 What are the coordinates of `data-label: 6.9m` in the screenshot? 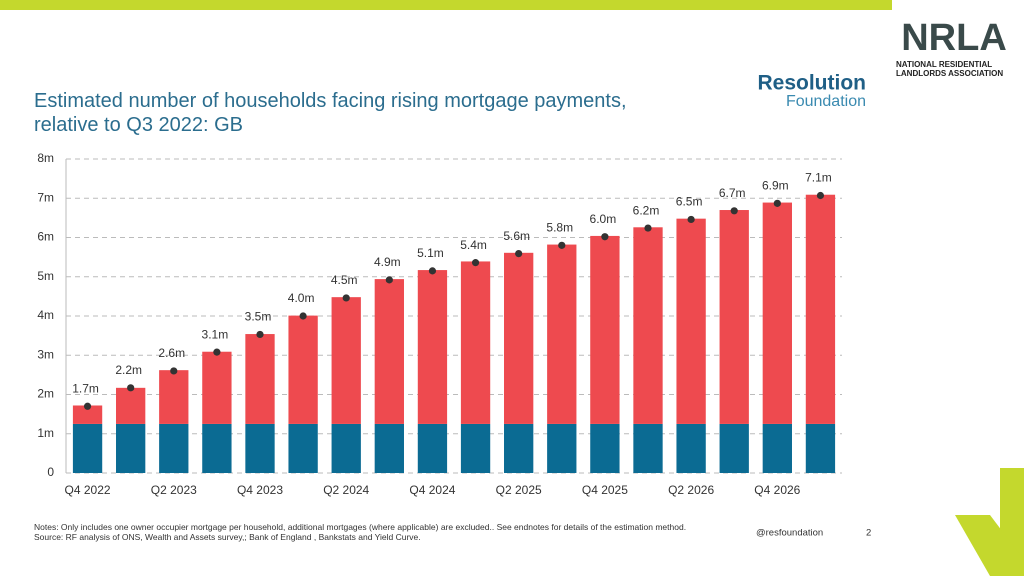 It's located at (775, 186).